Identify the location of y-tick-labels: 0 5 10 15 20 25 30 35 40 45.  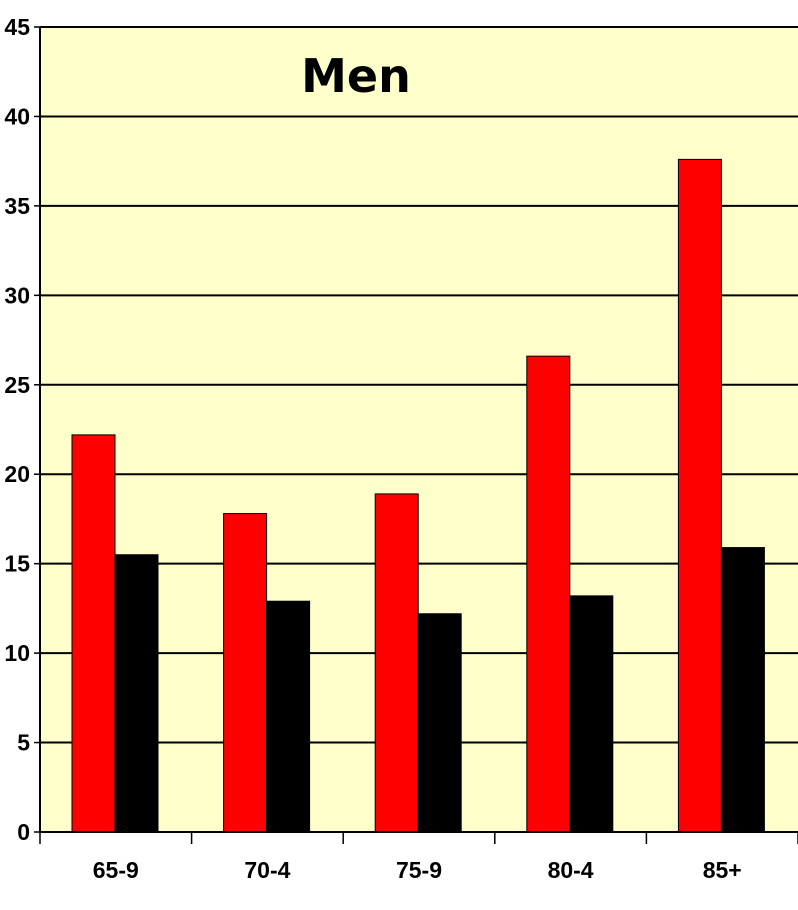
(17, 429).